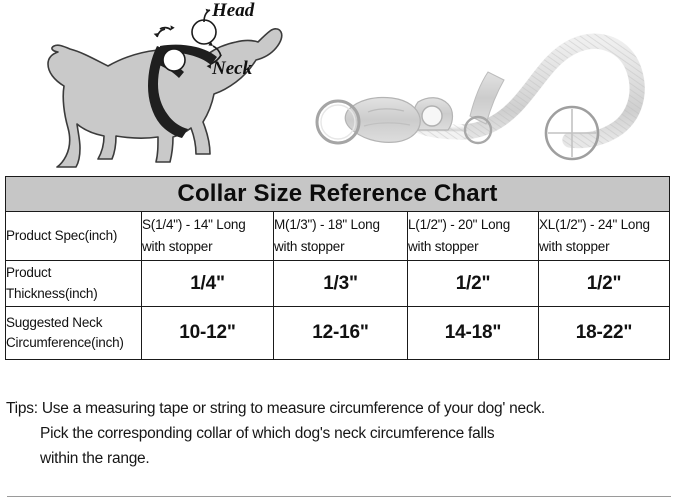  I want to click on row-label-line: Product Spec(inch), so click(62, 235).